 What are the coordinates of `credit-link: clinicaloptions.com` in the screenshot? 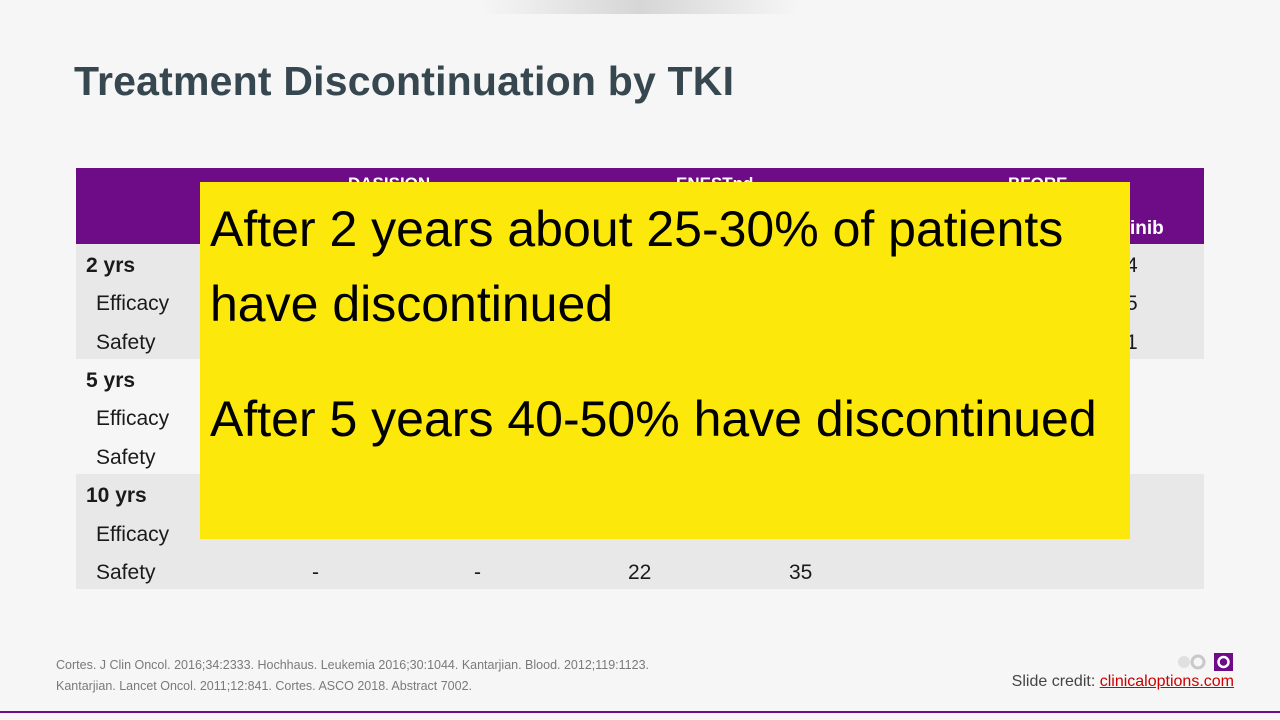 It's located at (1166, 681).